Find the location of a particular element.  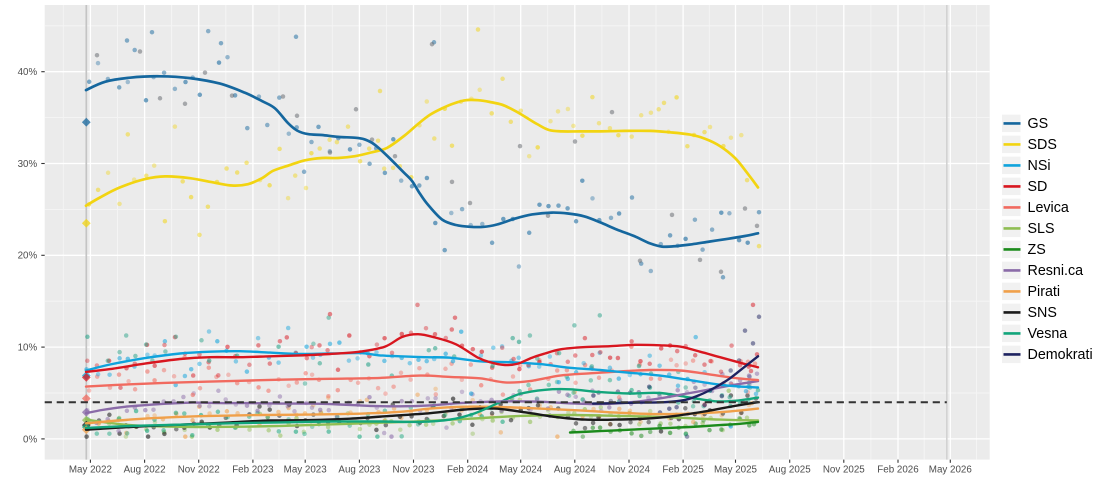

svg-text: Resni.ca is located at coordinates (1056, 271).